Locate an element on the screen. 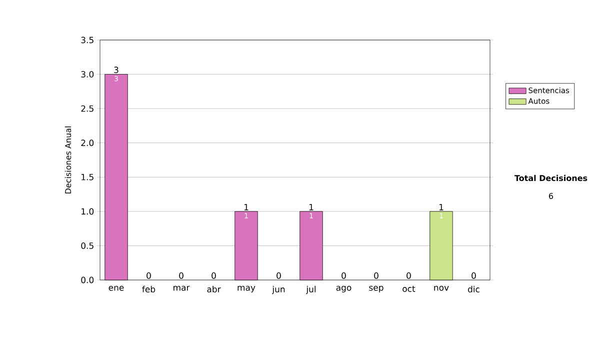 The width and height of the screenshot is (600, 340). y-tick-label: 0.5 is located at coordinates (87, 245).